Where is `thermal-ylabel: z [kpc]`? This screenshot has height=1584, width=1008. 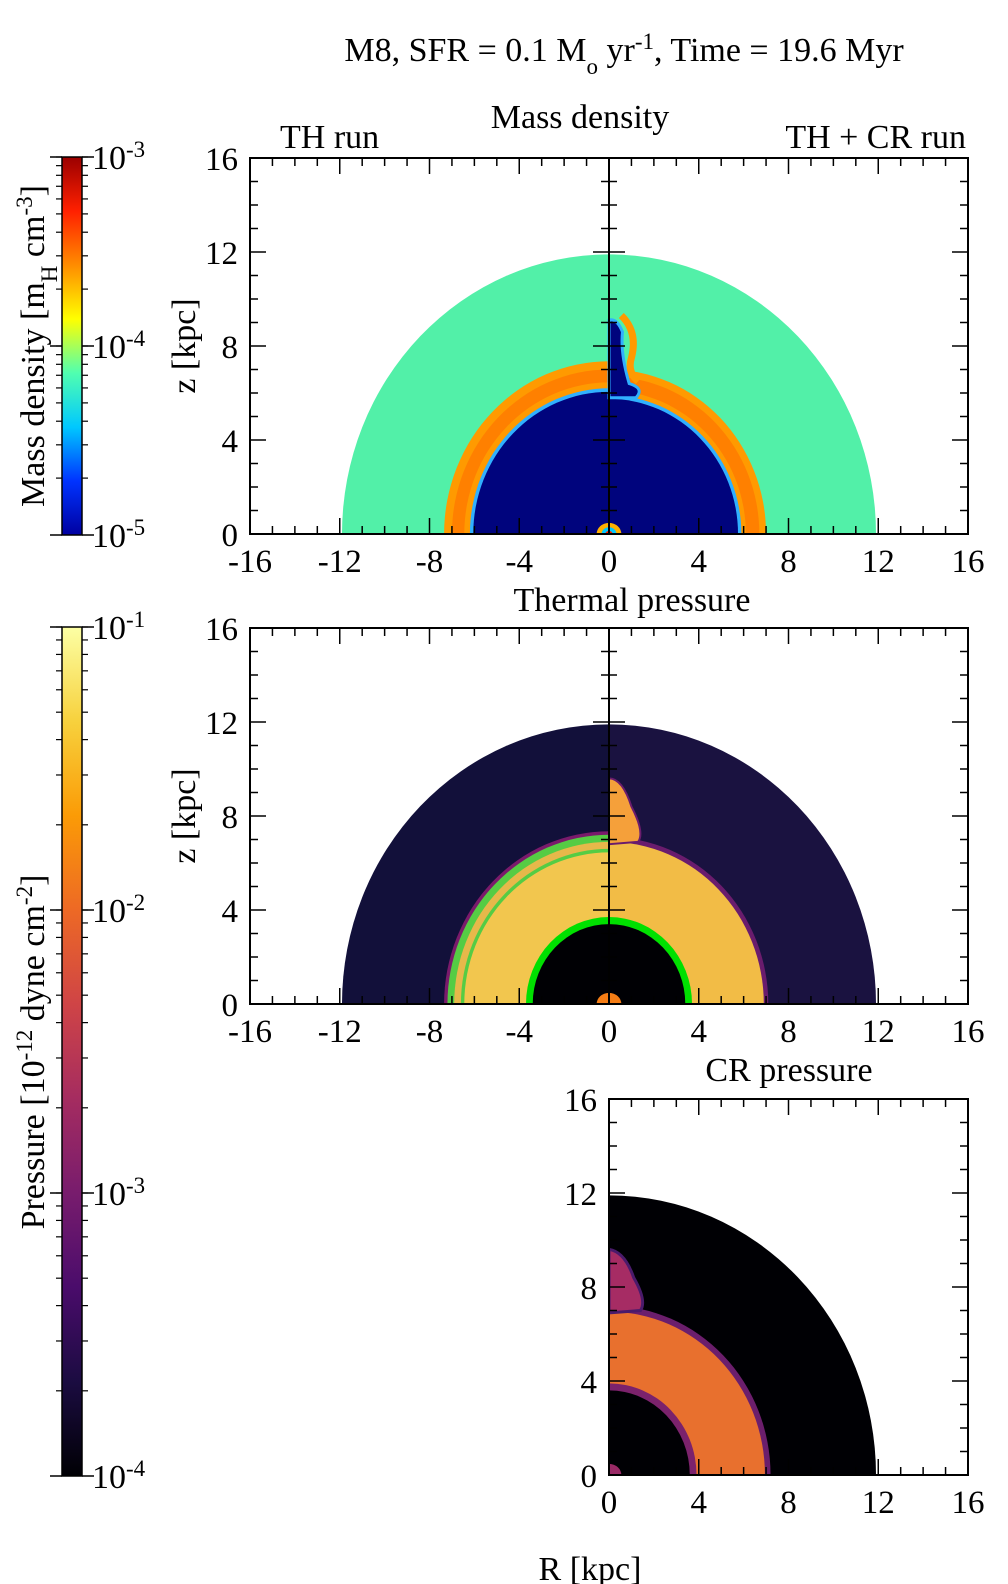 thermal-ylabel: z [kpc] is located at coordinates (184, 815).